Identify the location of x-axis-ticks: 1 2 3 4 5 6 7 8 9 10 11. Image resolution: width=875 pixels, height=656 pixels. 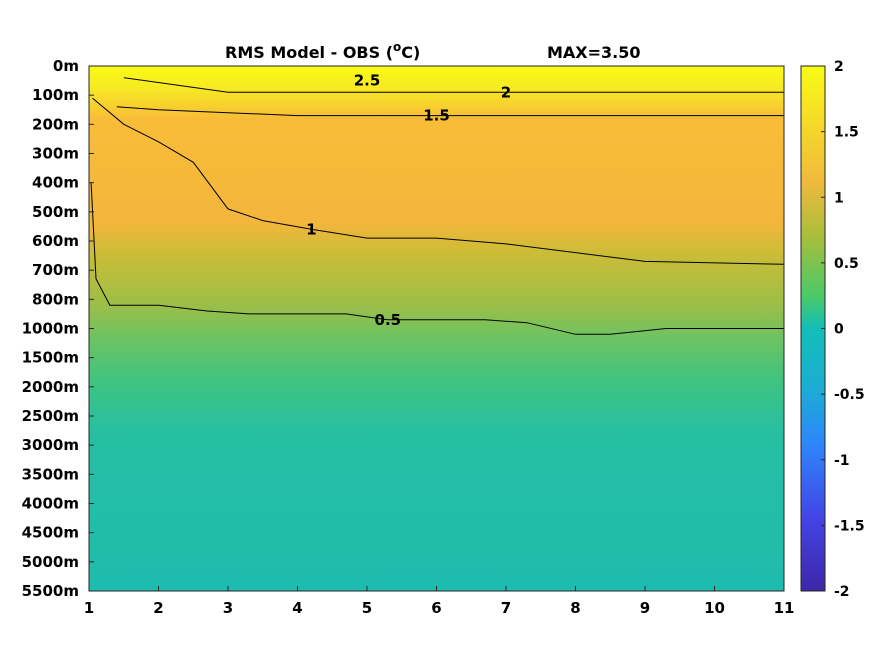
(439, 601).